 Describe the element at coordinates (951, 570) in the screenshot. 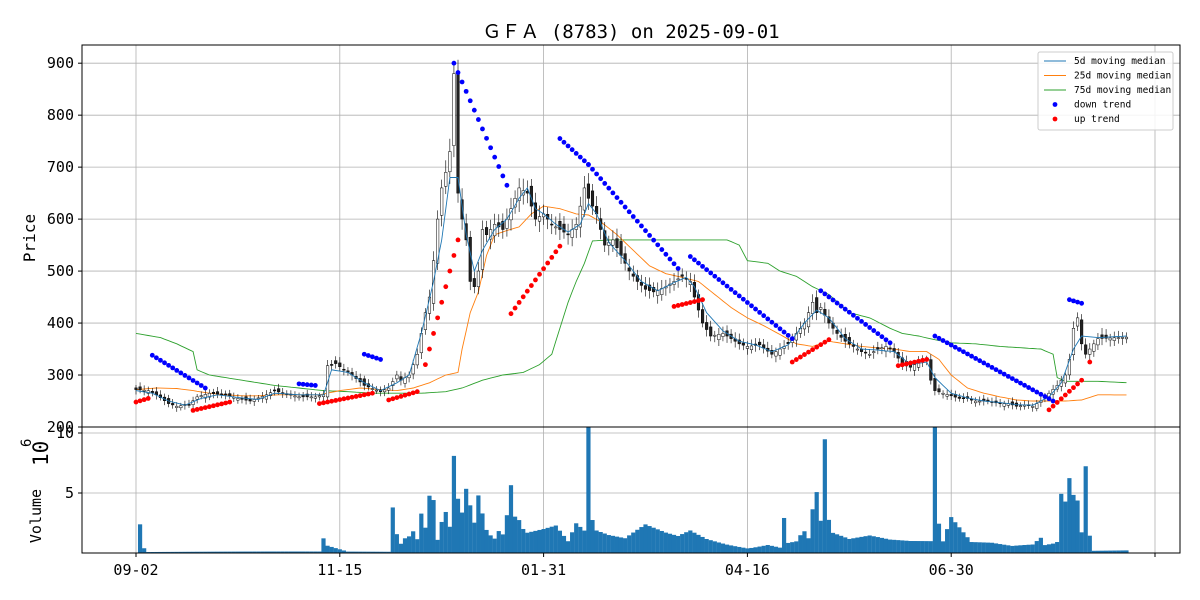

I see `x-tick-label: 06-30` at that location.